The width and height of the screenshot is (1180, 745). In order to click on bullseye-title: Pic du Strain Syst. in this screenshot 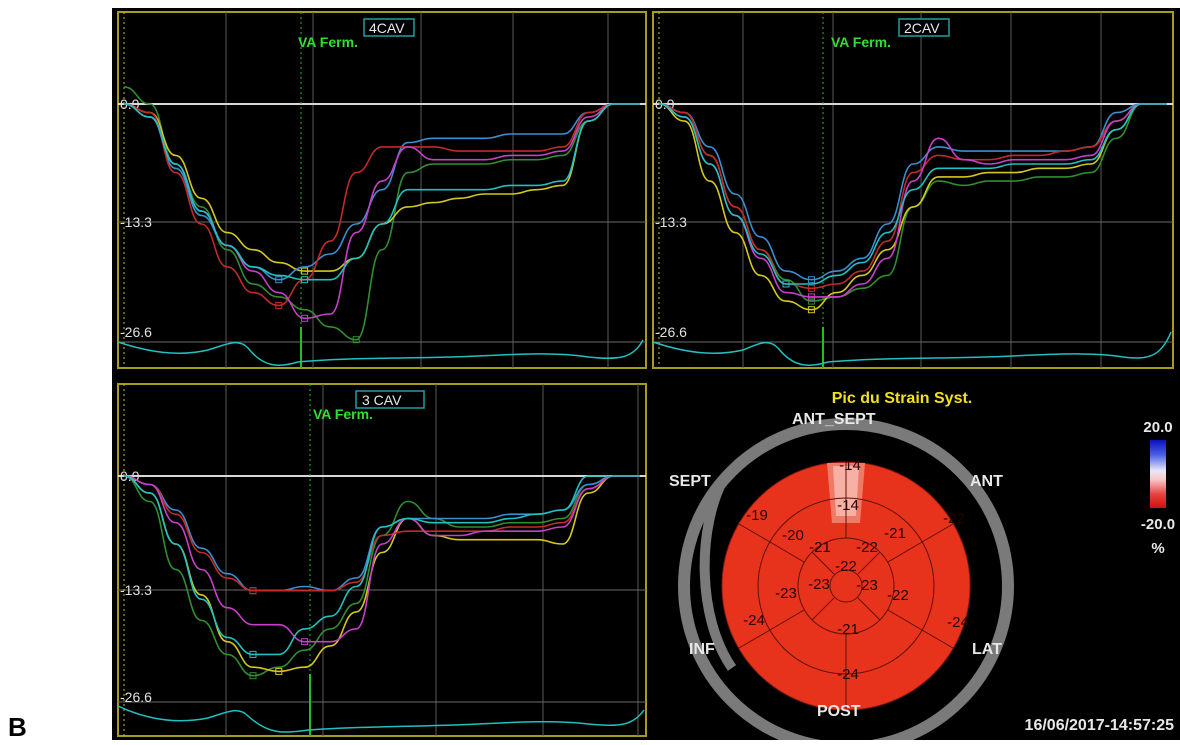, I will do `click(902, 398)`.